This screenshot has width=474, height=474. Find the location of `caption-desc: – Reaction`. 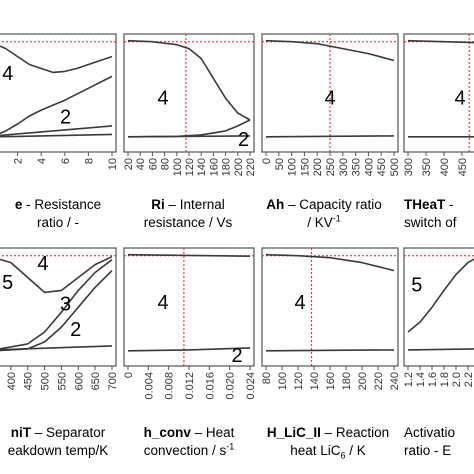

caption-desc: – Reaction is located at coordinates (355, 432).